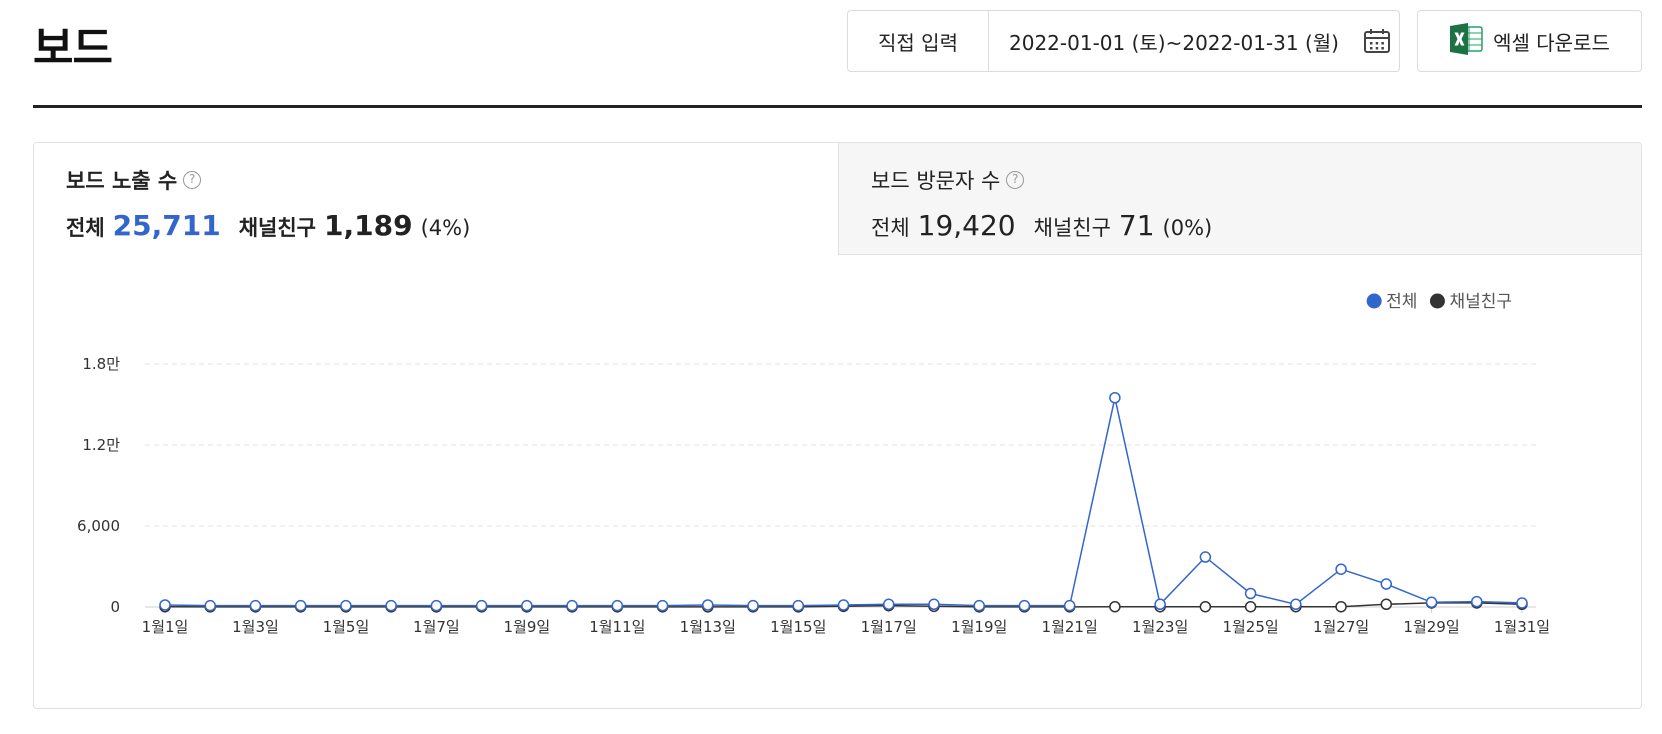 This screenshot has width=1662, height=734. Describe the element at coordinates (98, 526) in the screenshot. I see `y-tick-label: 6,000` at that location.